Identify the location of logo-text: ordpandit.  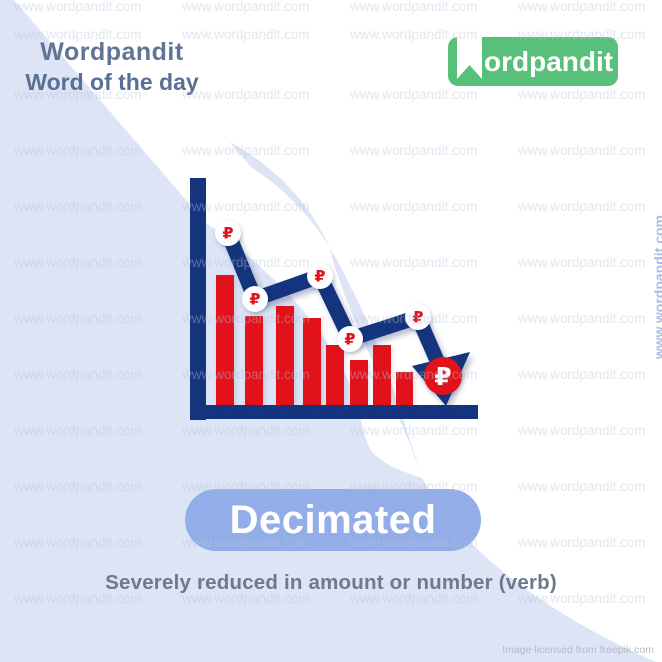
(549, 61).